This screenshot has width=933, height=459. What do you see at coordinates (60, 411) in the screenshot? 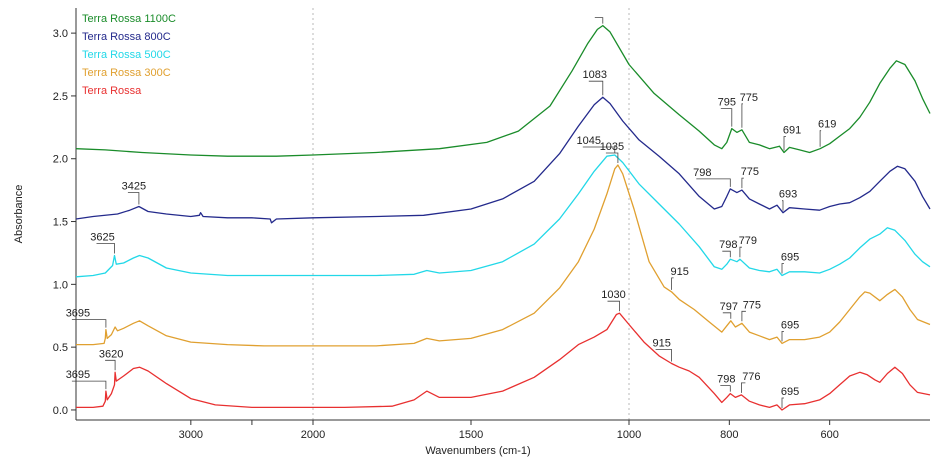
I see `y-tick-label: 0.0` at bounding box center [60, 411].